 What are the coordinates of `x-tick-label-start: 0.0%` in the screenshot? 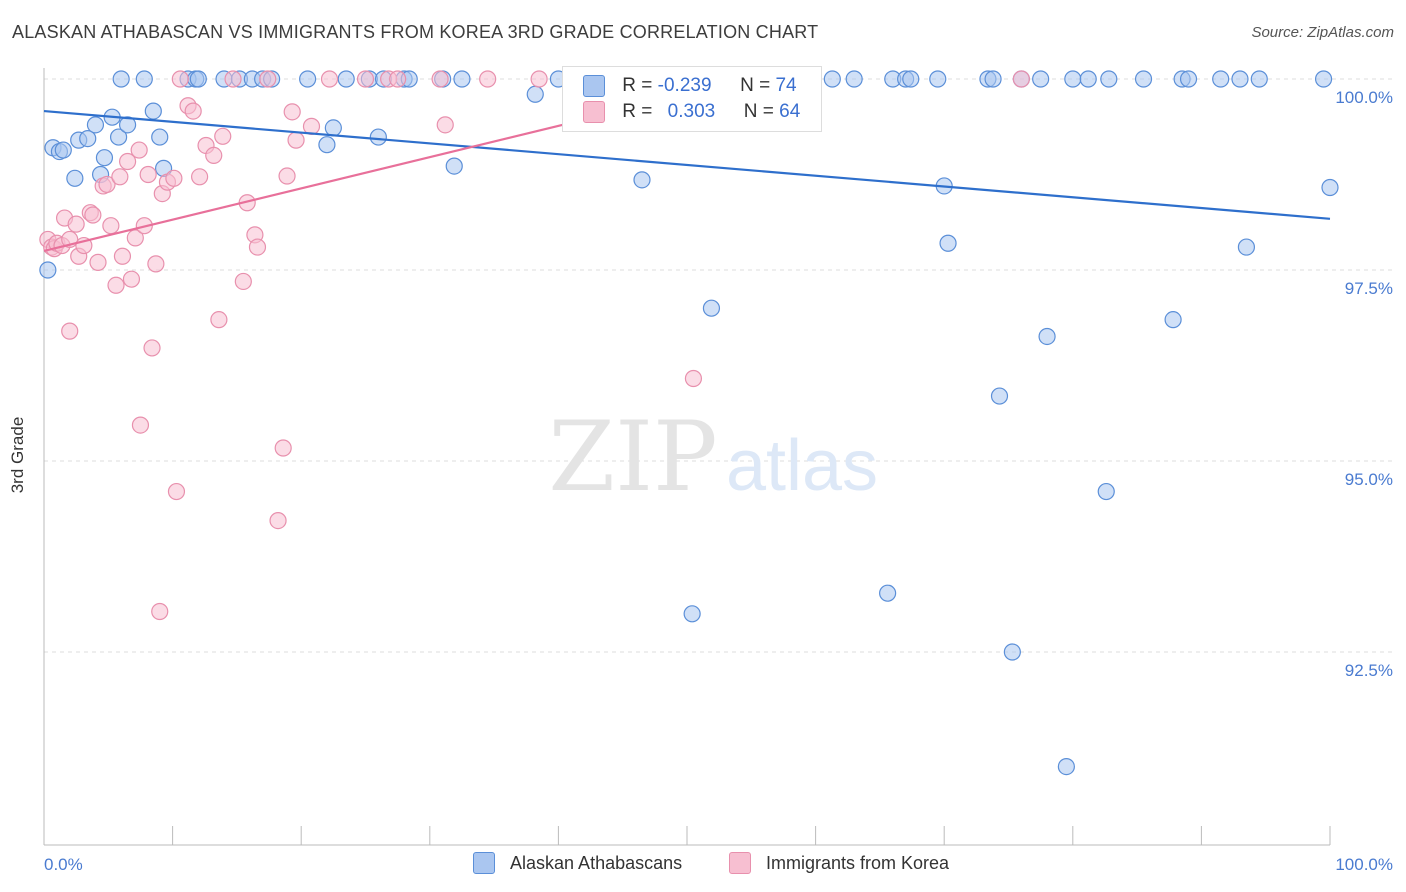 It's located at (63, 864).